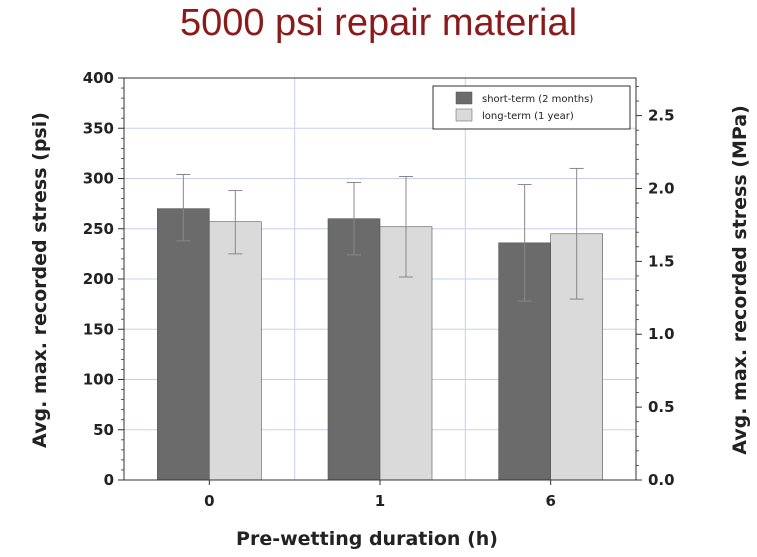  What do you see at coordinates (98, 78) in the screenshot?
I see `y-tick-label-left: 400` at bounding box center [98, 78].